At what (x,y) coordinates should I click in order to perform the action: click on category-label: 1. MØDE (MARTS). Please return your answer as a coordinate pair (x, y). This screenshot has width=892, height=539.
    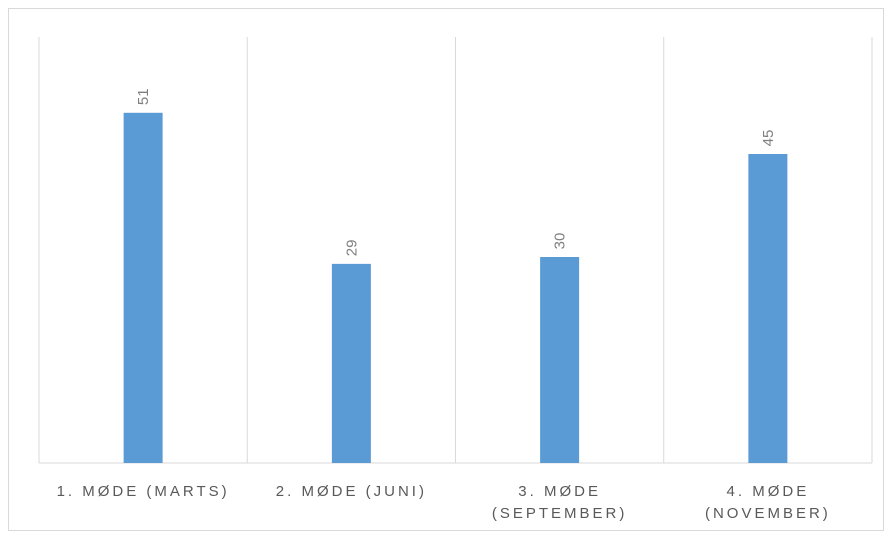
    Looking at the image, I should click on (143, 491).